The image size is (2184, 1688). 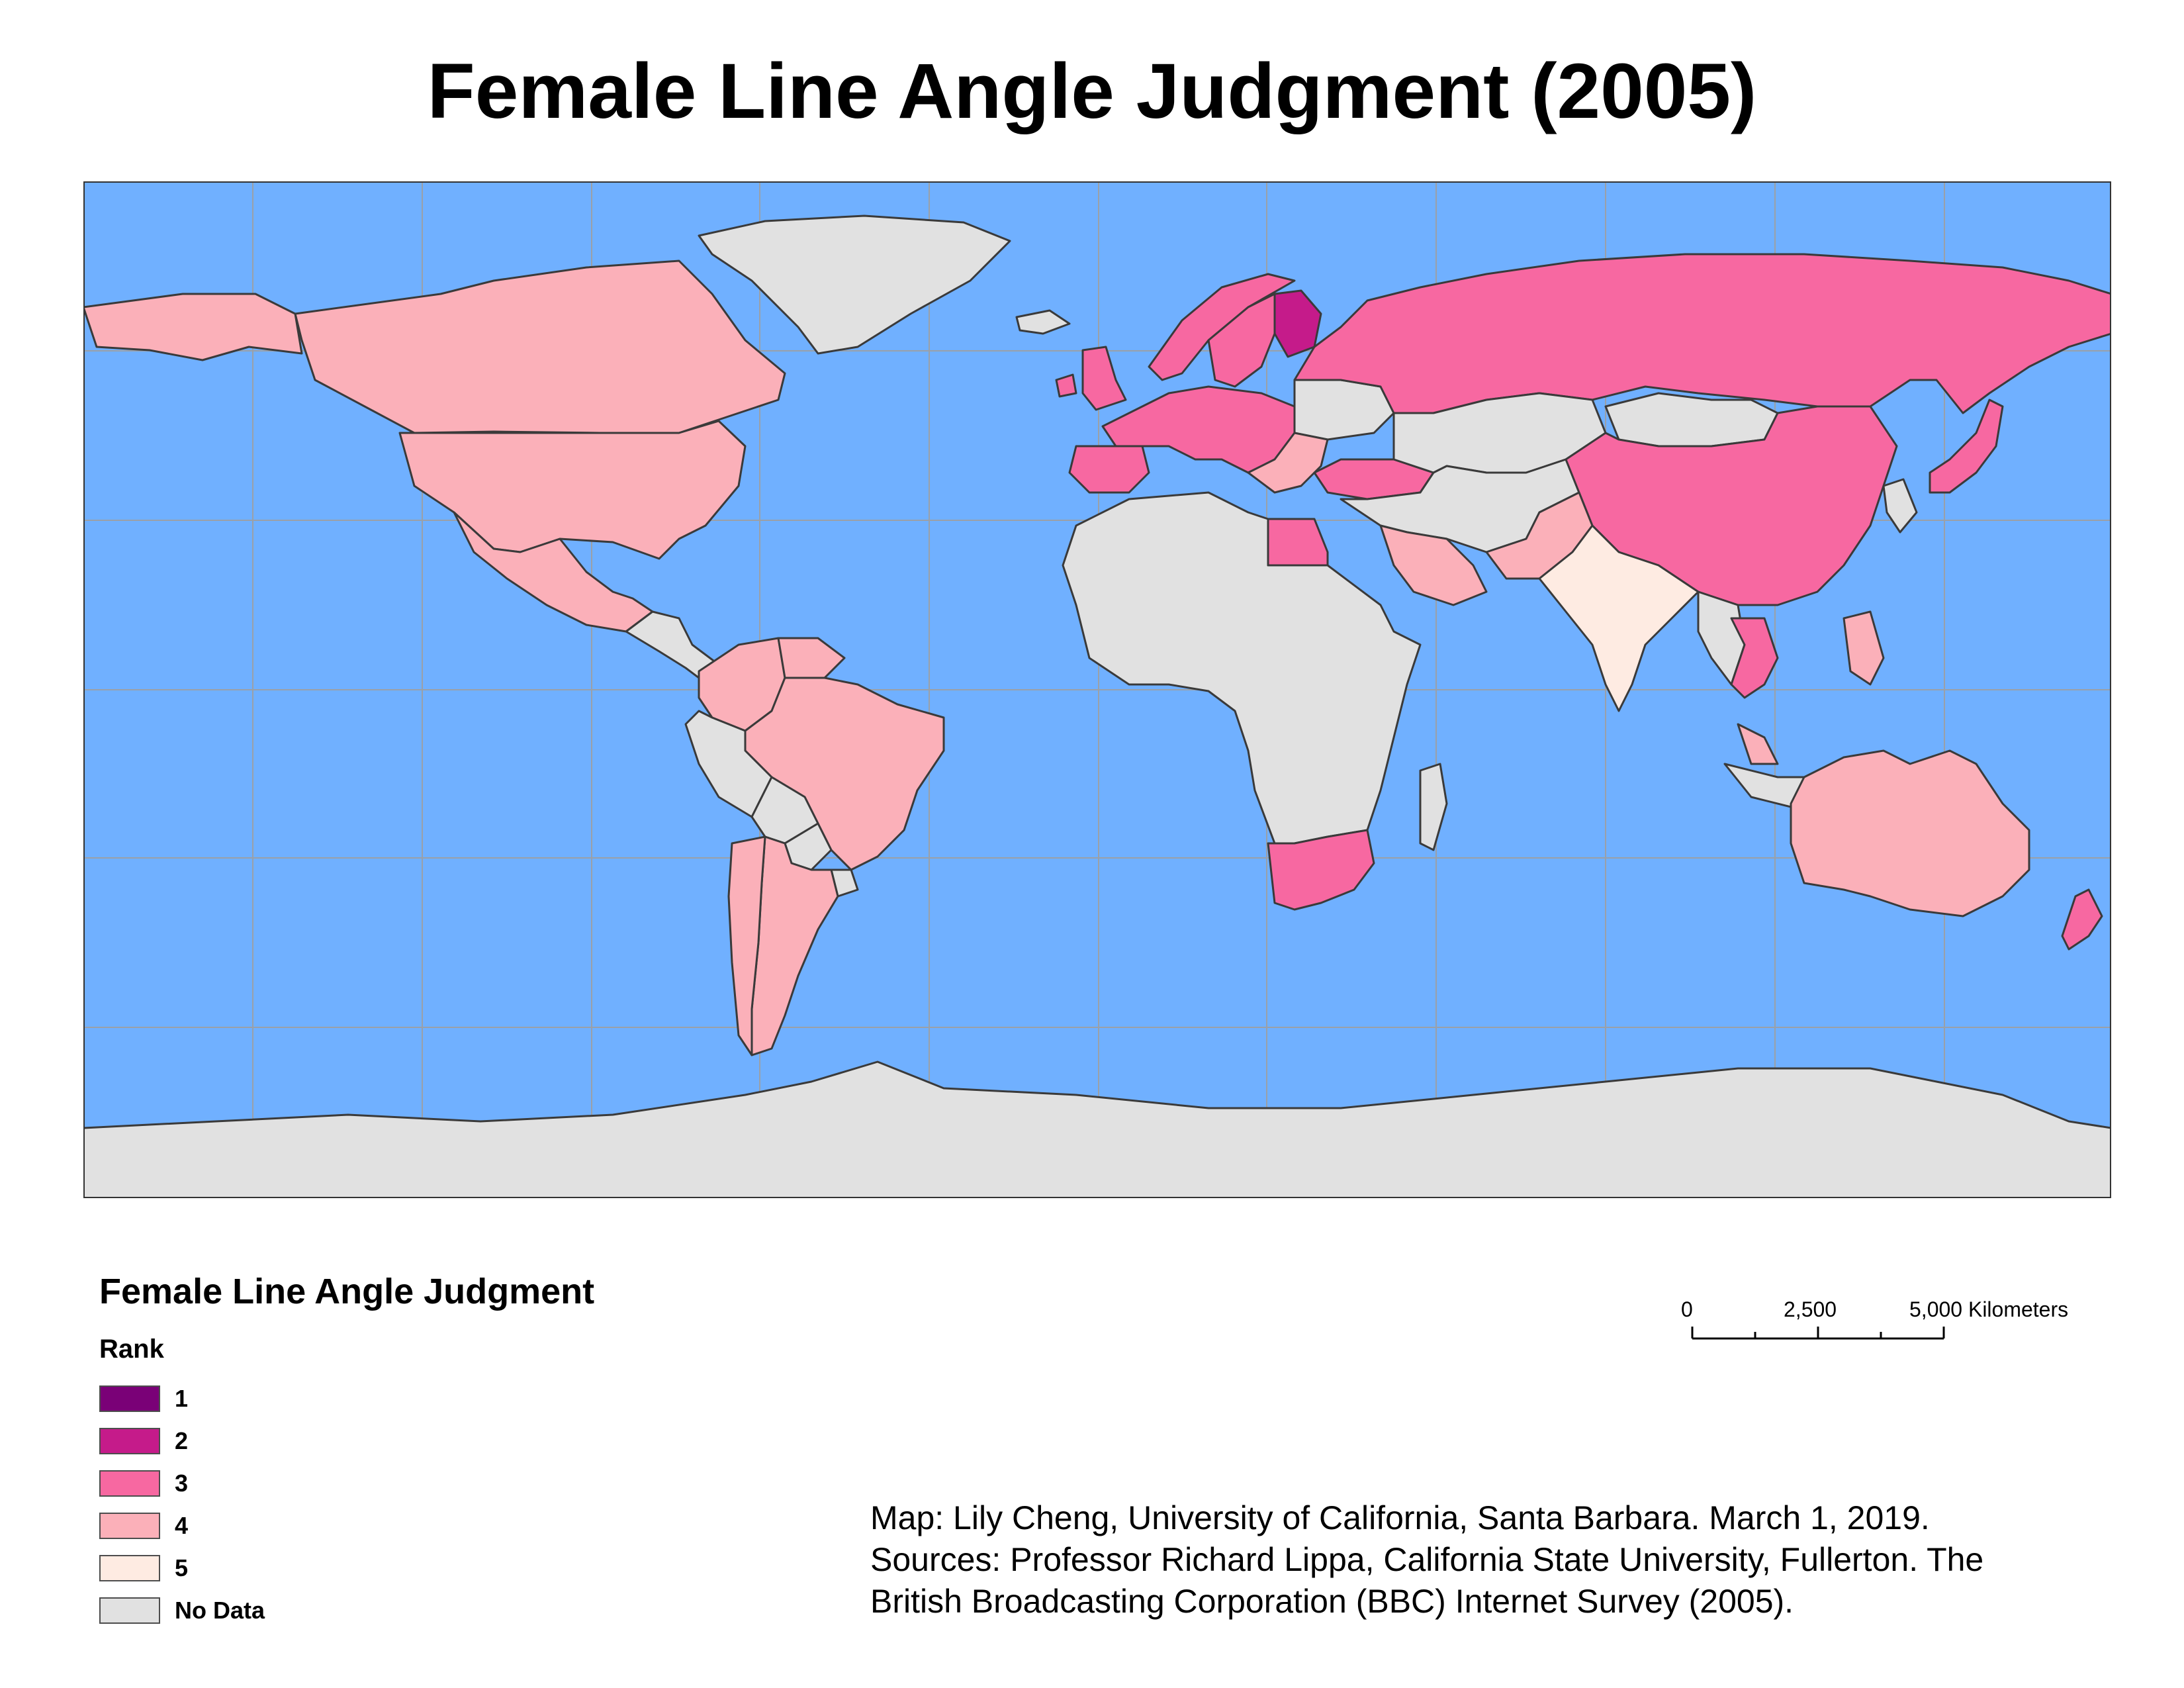 I want to click on Mongolia, so click(x=1692, y=419).